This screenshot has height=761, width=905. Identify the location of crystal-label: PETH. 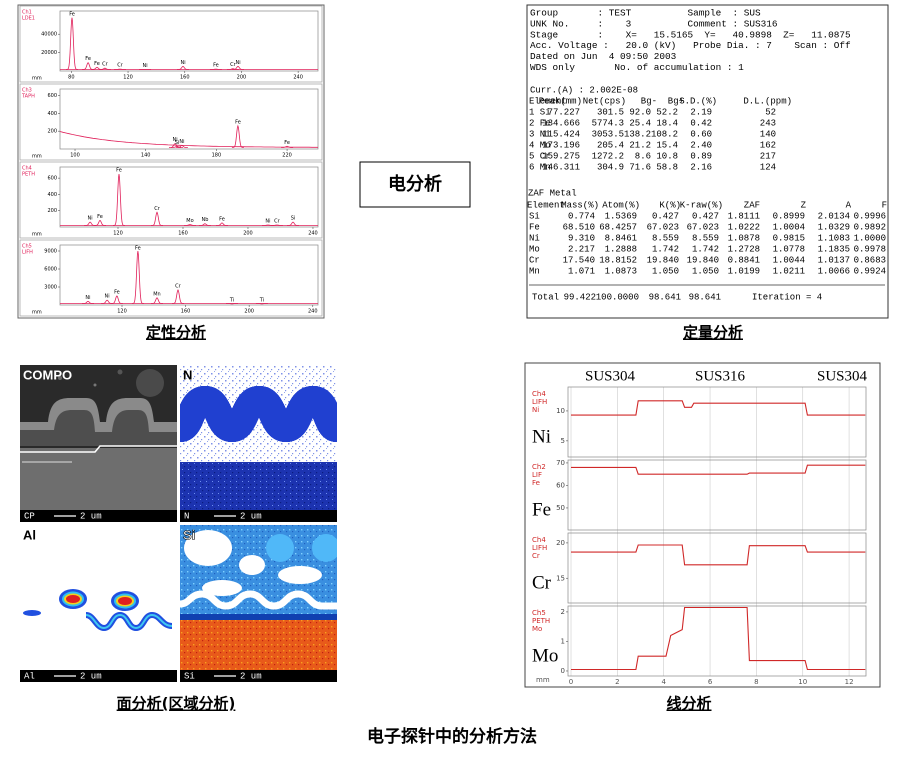
(28, 175).